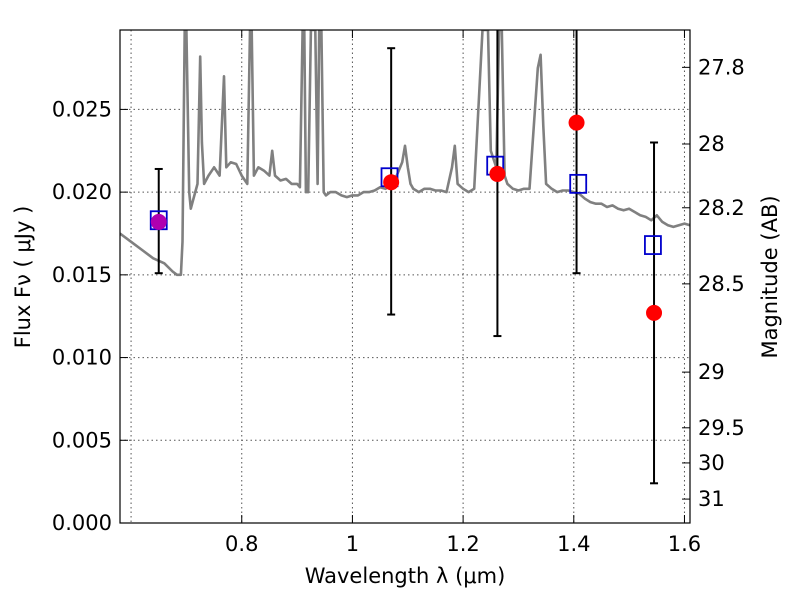 The image size is (800, 600). Describe the element at coordinates (241, 544) in the screenshot. I see `x-tick-label: 0.8` at that location.